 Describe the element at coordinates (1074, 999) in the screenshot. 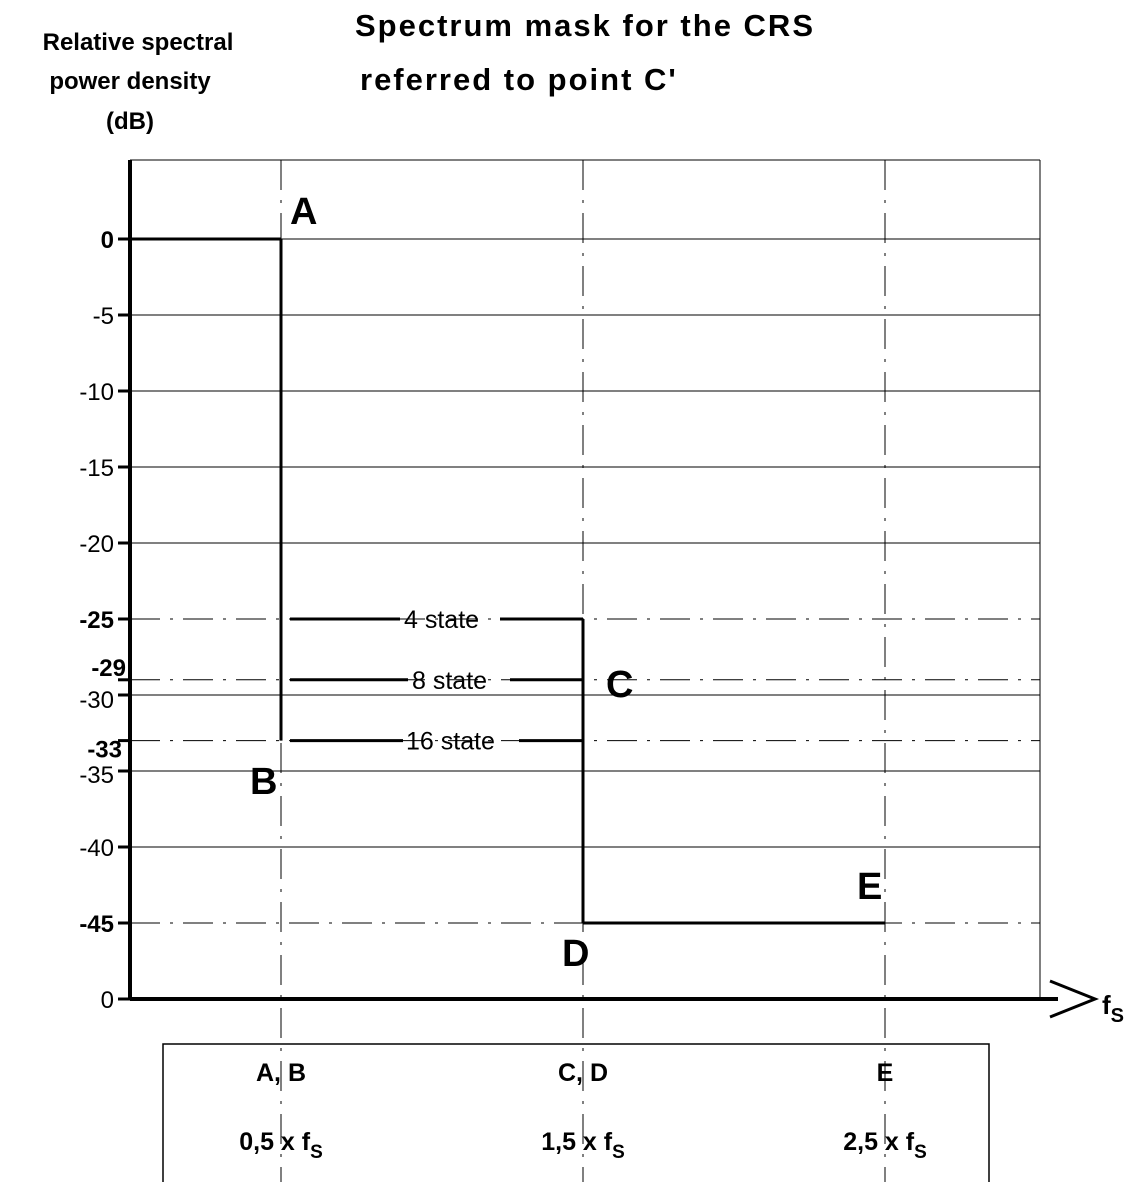

I see `x-axis-arrow-icon` at that location.